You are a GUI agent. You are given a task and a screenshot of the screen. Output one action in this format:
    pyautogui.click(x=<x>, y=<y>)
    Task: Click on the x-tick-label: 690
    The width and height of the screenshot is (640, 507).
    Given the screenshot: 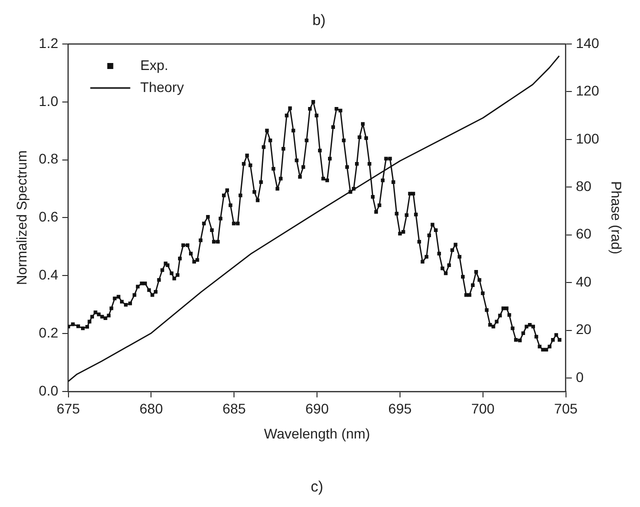 What is the action you would take?
    pyautogui.click(x=317, y=408)
    